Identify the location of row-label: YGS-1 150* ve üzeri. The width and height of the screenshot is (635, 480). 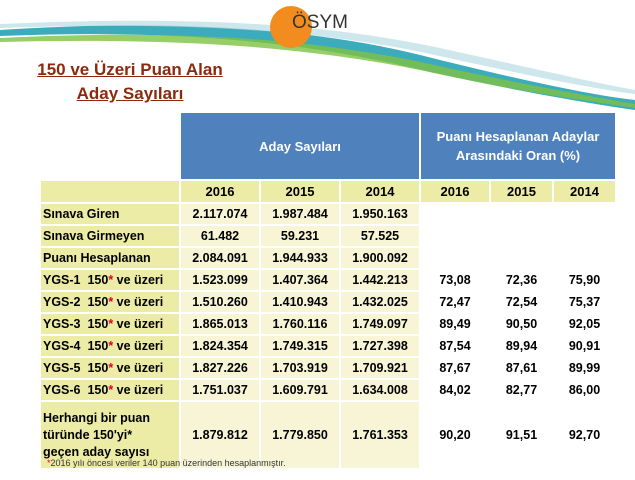
(110, 280).